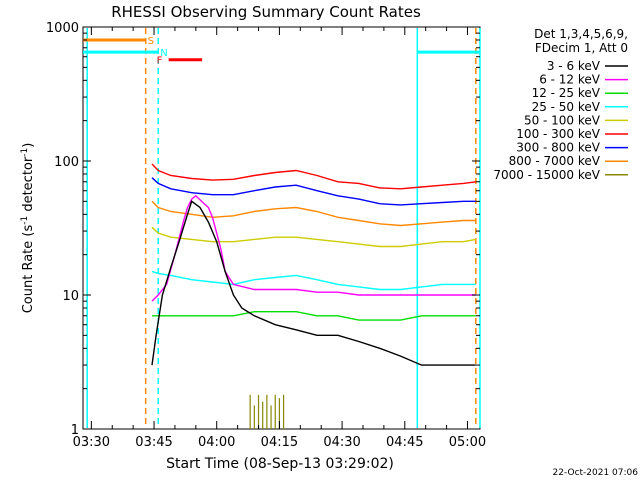 The height and width of the screenshot is (480, 640). What do you see at coordinates (570, 80) in the screenshot?
I see `legend-entry-label: 6 - 12 keV` at bounding box center [570, 80].